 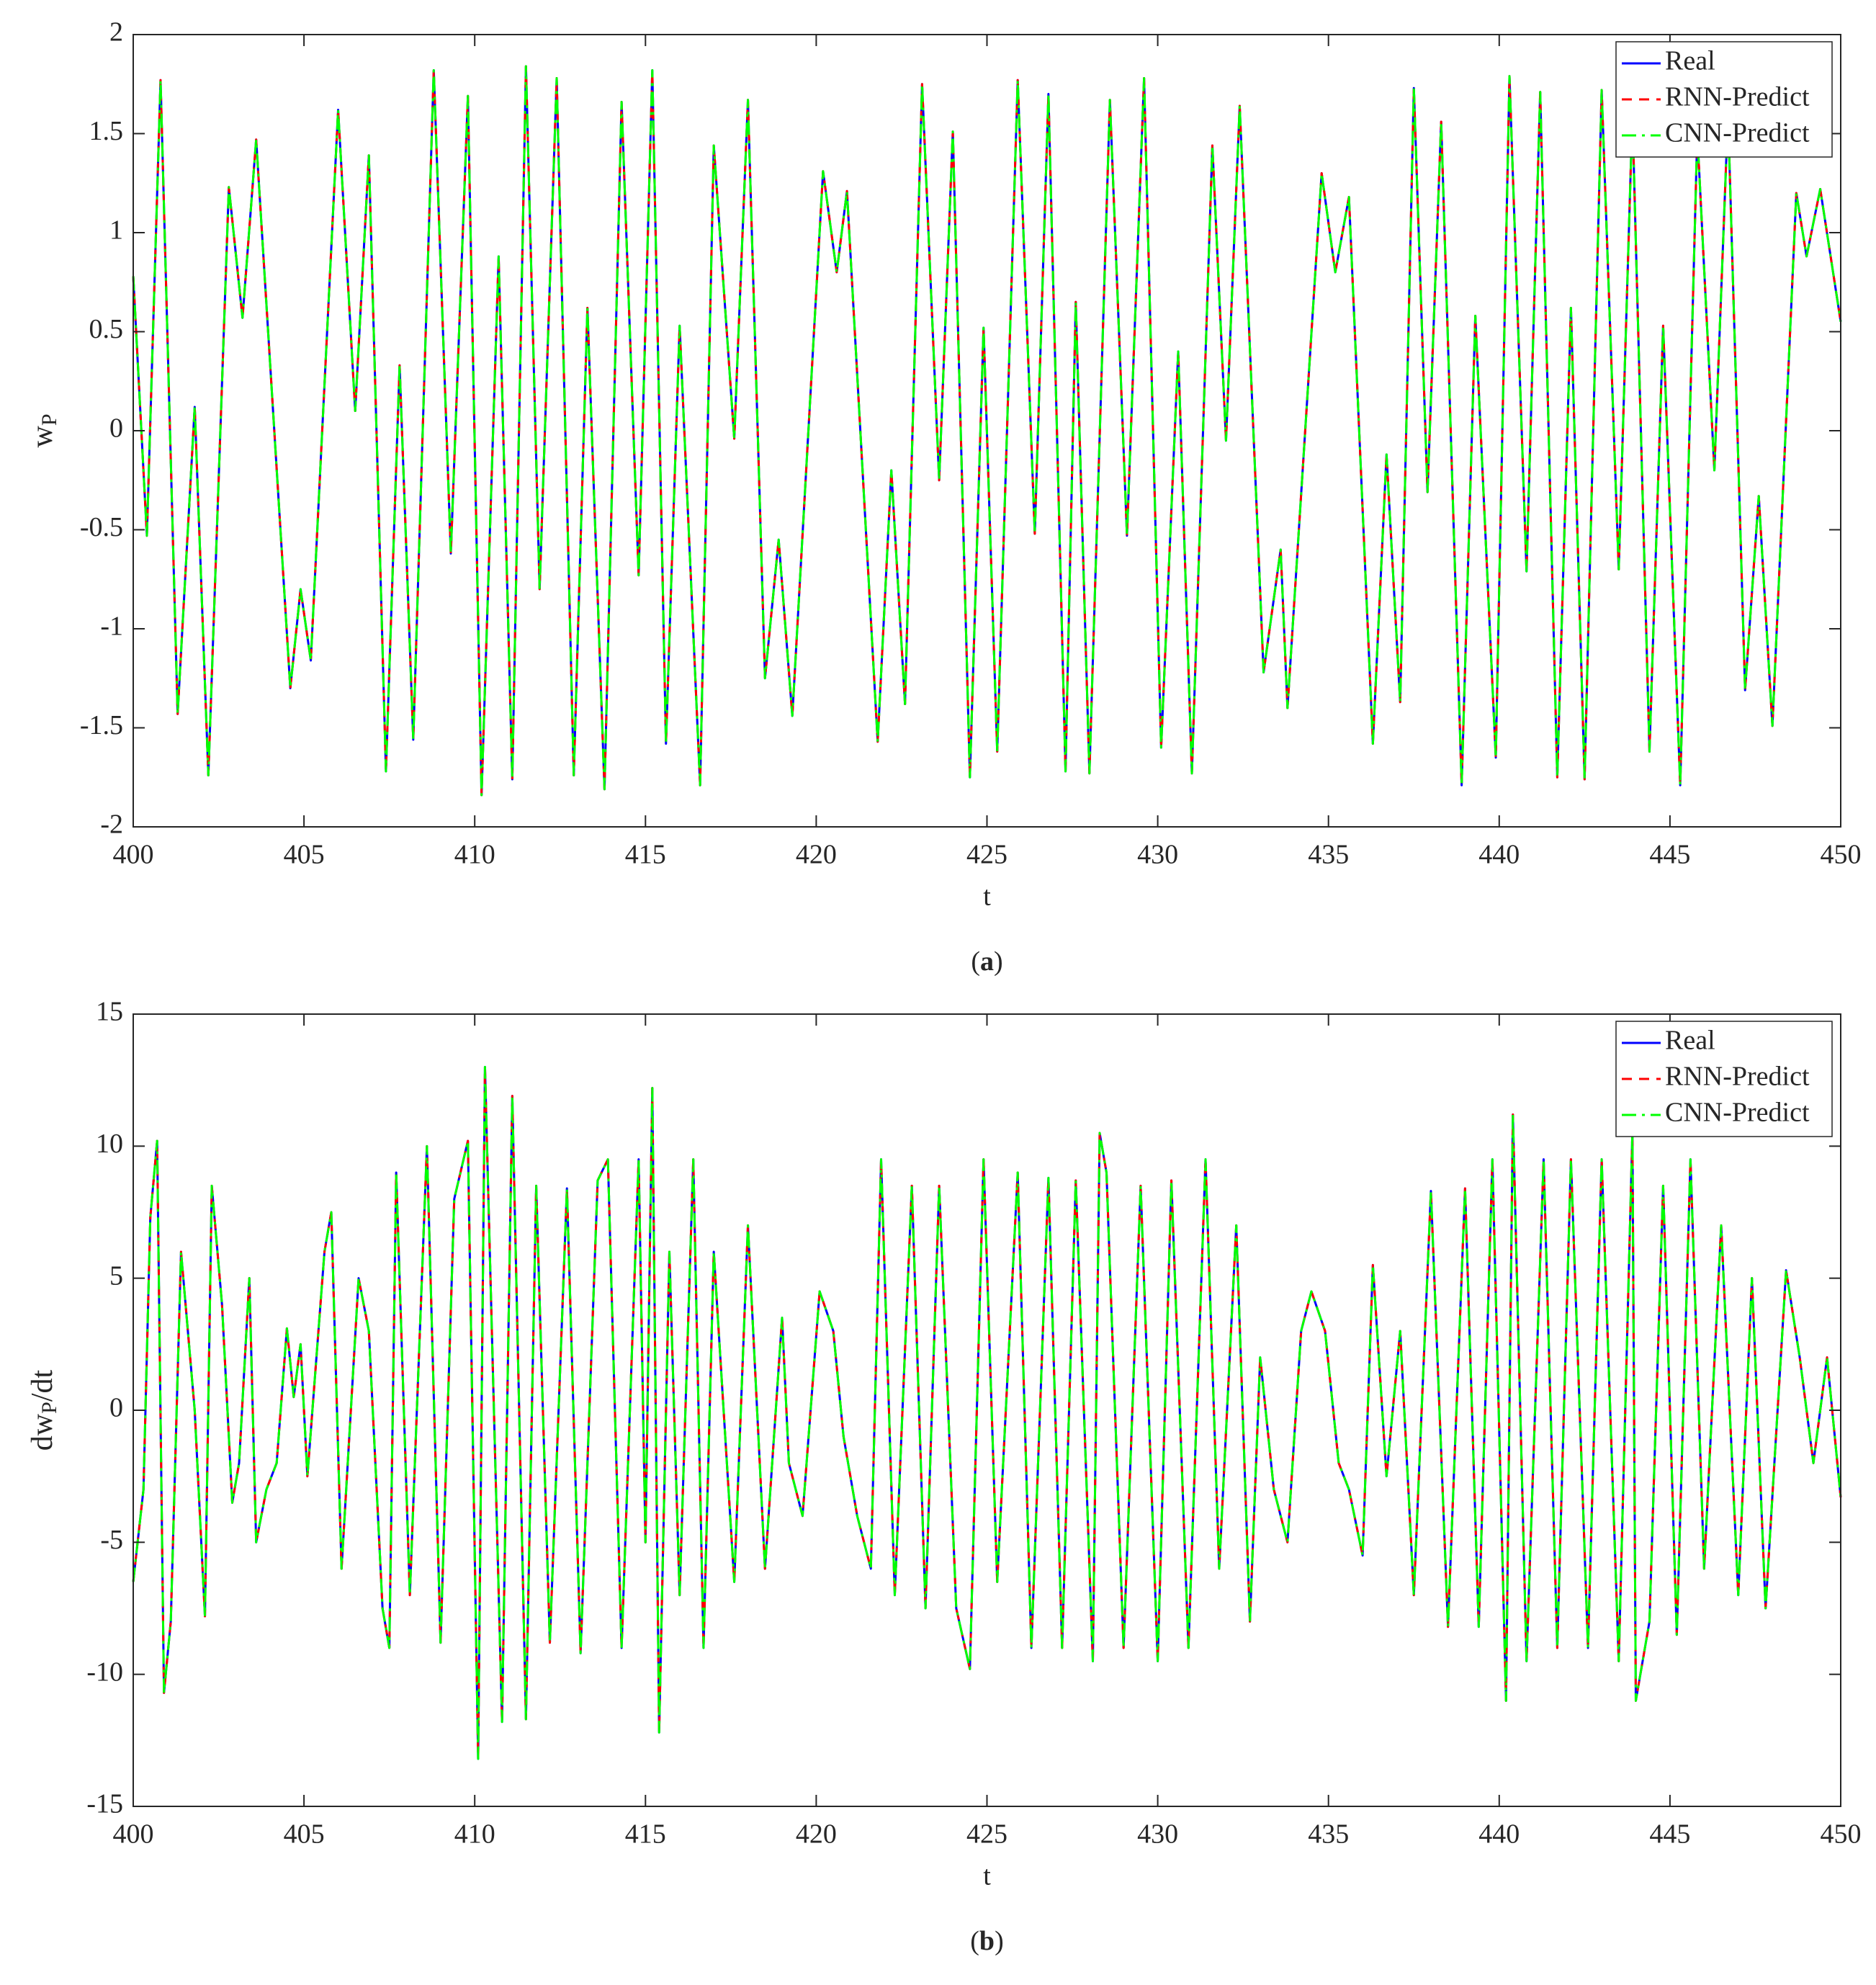 I want to click on y-tick-label: 2, so click(x=116, y=32).